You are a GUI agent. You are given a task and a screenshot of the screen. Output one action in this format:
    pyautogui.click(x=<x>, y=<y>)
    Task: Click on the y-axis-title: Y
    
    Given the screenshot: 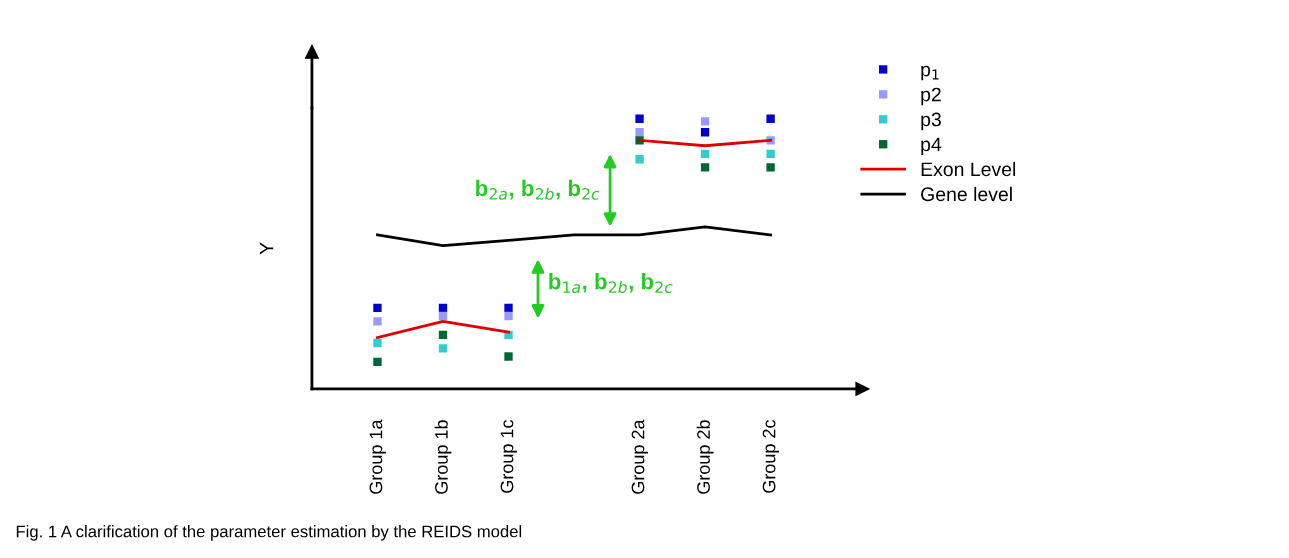 What is the action you would take?
    pyautogui.click(x=266, y=248)
    